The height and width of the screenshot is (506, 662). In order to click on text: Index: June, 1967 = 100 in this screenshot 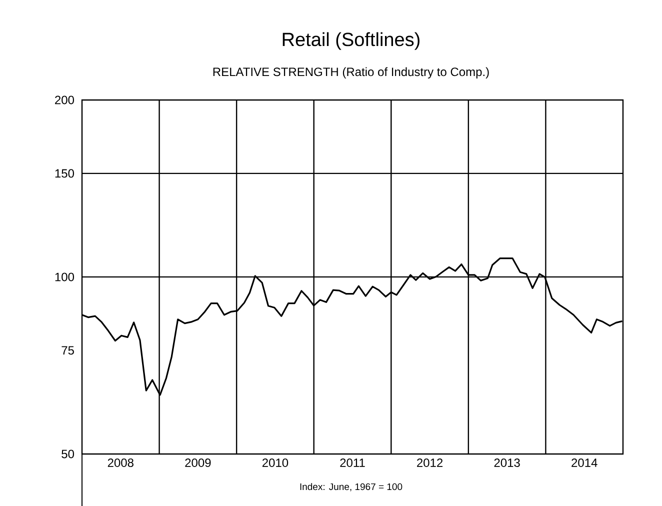, I will do `click(351, 486)`.